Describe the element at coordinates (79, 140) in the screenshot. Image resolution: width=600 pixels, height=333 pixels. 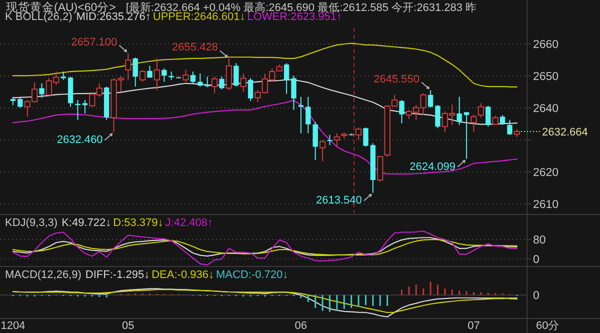
I see `annotation: 2632.460` at that location.